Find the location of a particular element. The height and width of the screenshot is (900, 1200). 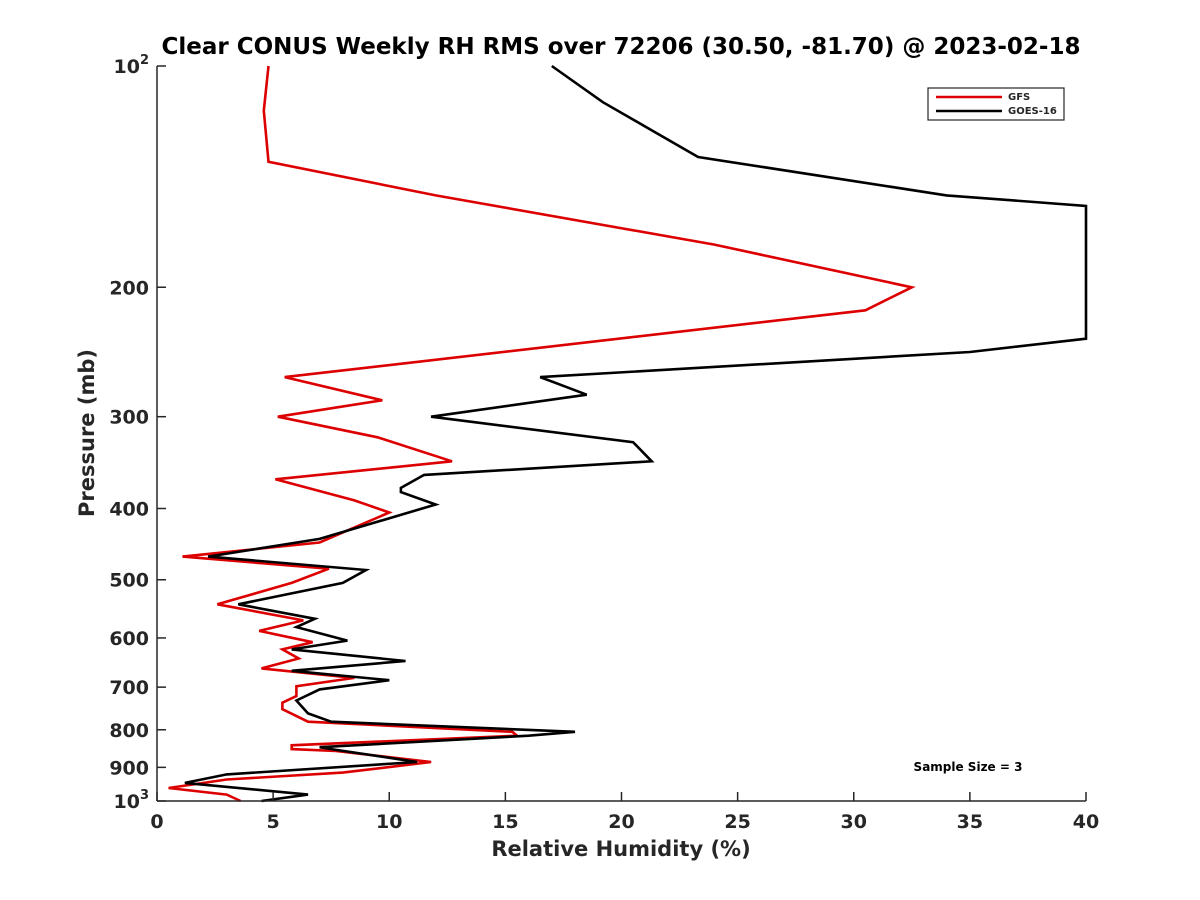

y-tick-label: 500 is located at coordinates (129, 581).